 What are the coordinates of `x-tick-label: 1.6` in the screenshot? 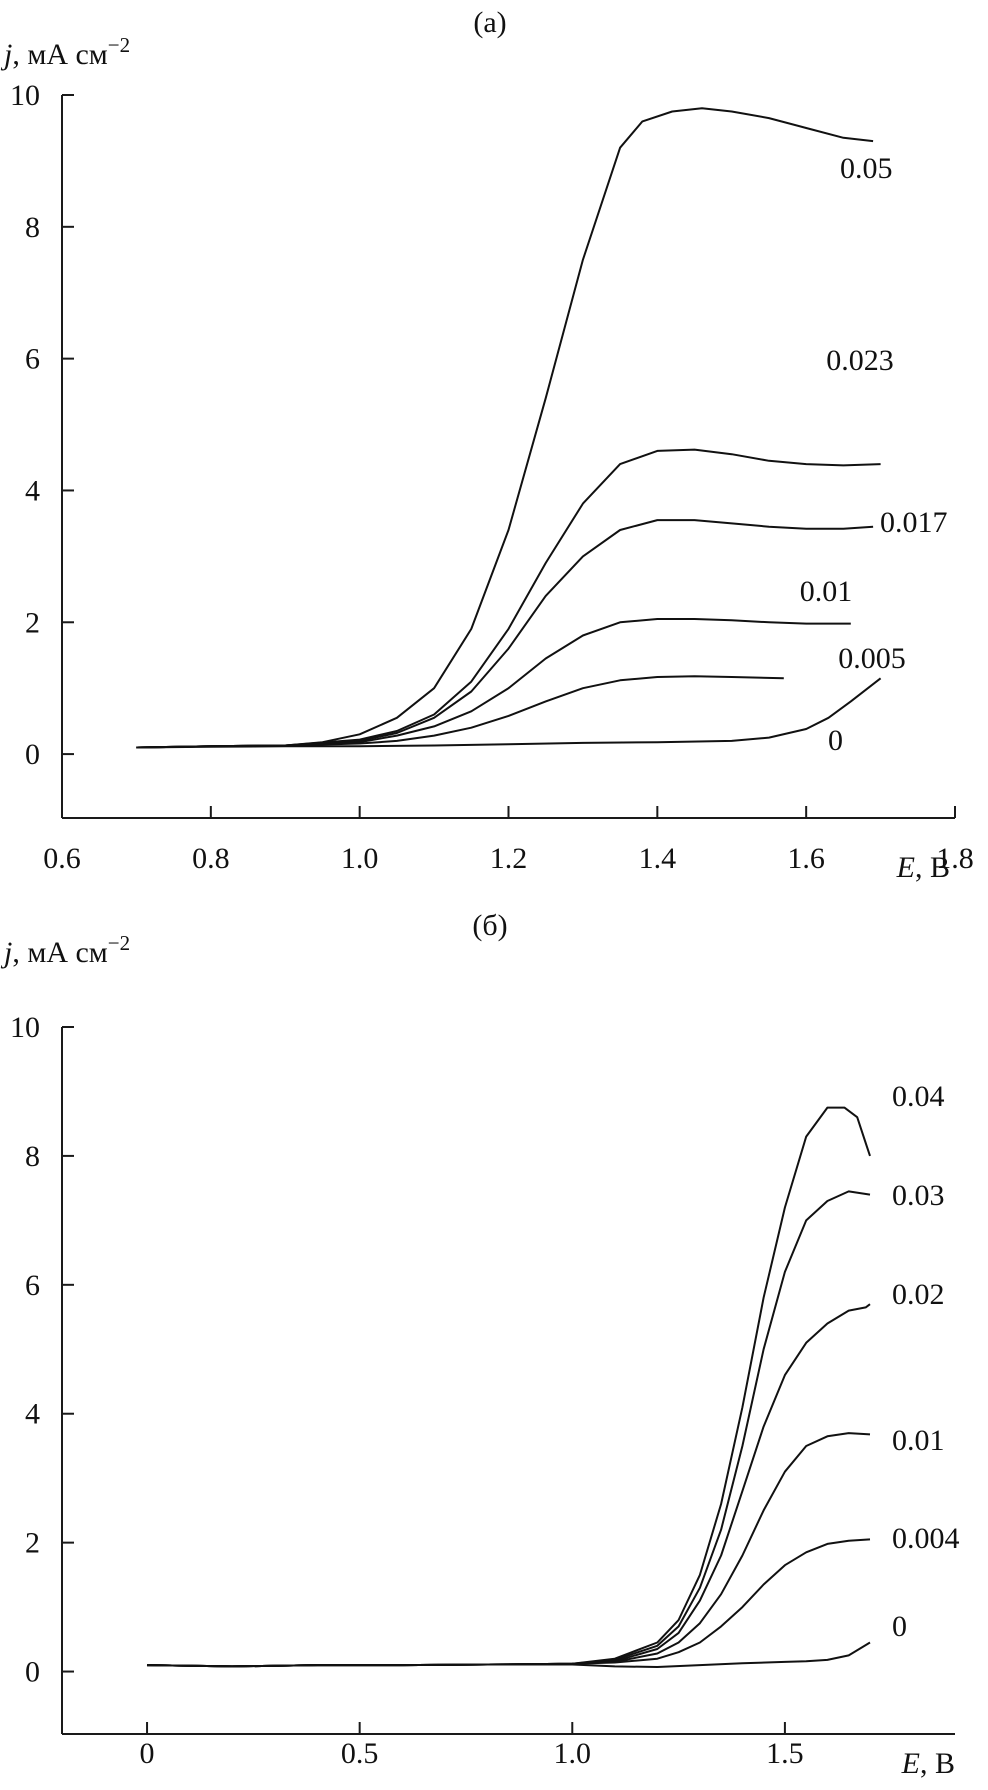 It's located at (806, 858).